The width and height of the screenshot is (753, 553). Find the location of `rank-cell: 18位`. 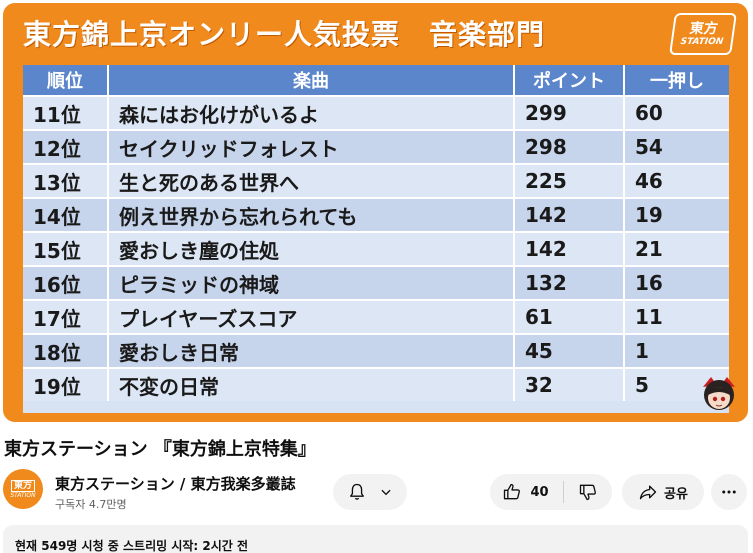

rank-cell: 18位 is located at coordinates (66, 350).